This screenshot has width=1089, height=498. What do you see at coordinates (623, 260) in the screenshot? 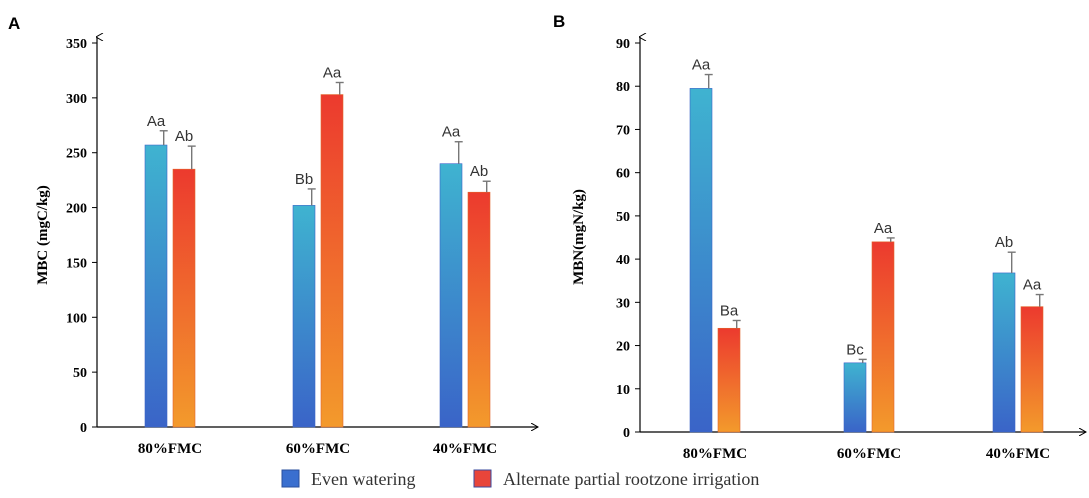
I see `y-tick-label-b: 40` at bounding box center [623, 260].